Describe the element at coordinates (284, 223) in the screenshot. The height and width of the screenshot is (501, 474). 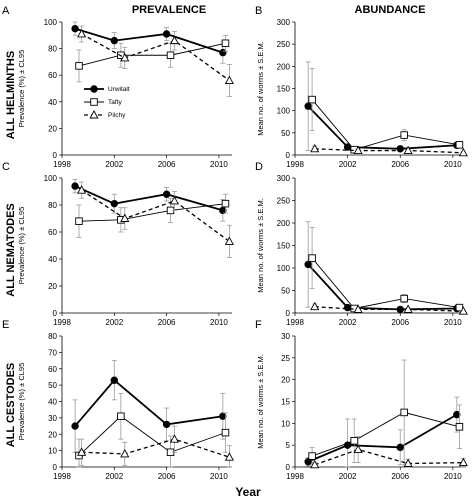
I see `y-tick-label: 200` at that location.